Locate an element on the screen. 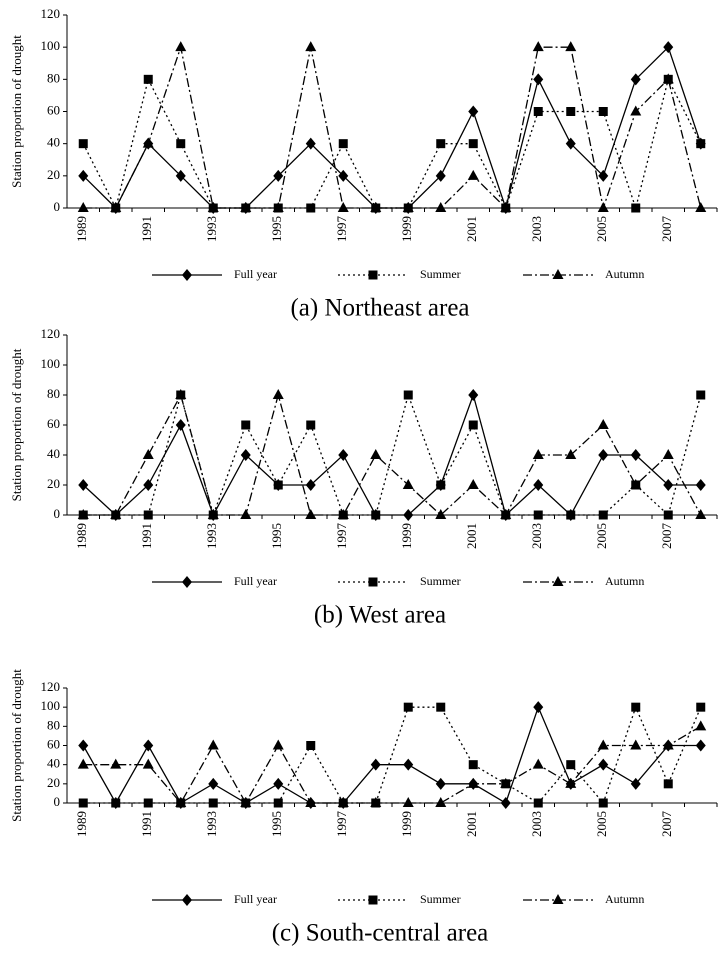  legend-label: Autumn is located at coordinates (624, 274).